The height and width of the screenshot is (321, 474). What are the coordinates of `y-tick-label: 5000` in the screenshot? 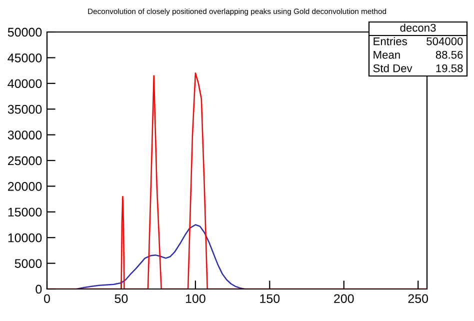 It's located at (28, 263).